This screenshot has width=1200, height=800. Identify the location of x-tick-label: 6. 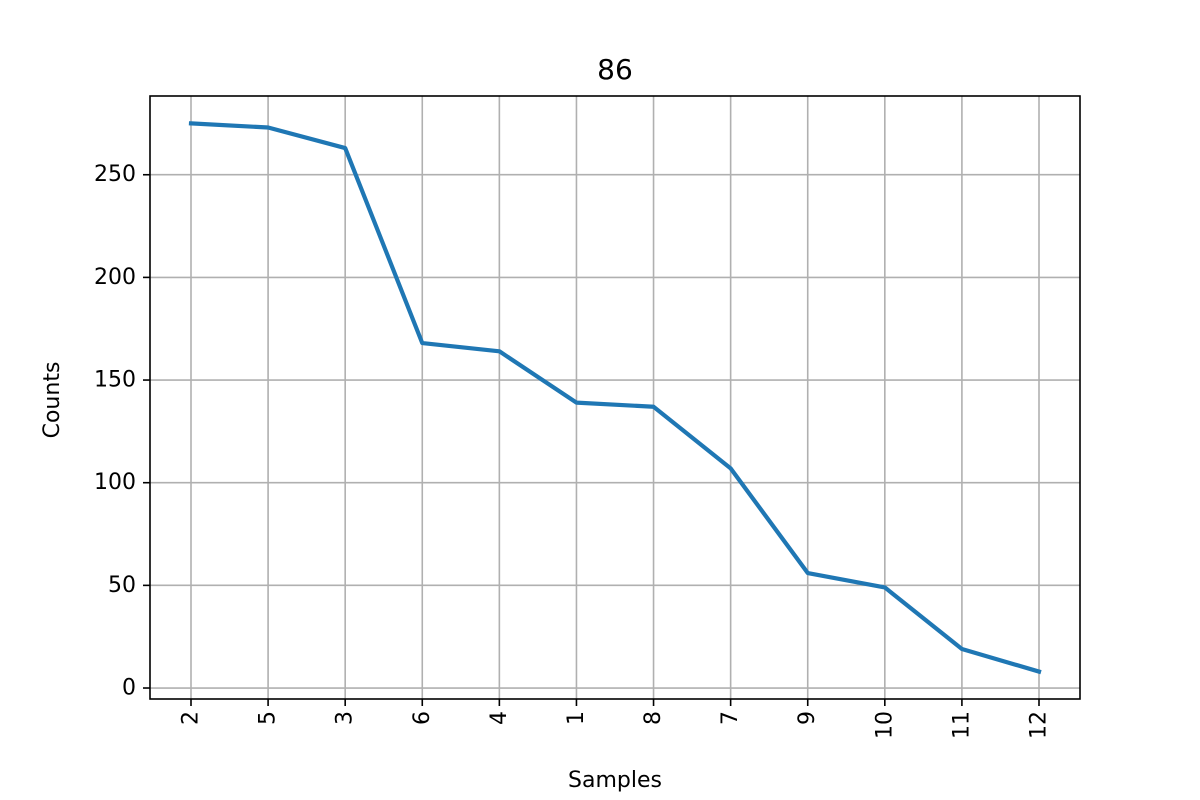
(422, 718).